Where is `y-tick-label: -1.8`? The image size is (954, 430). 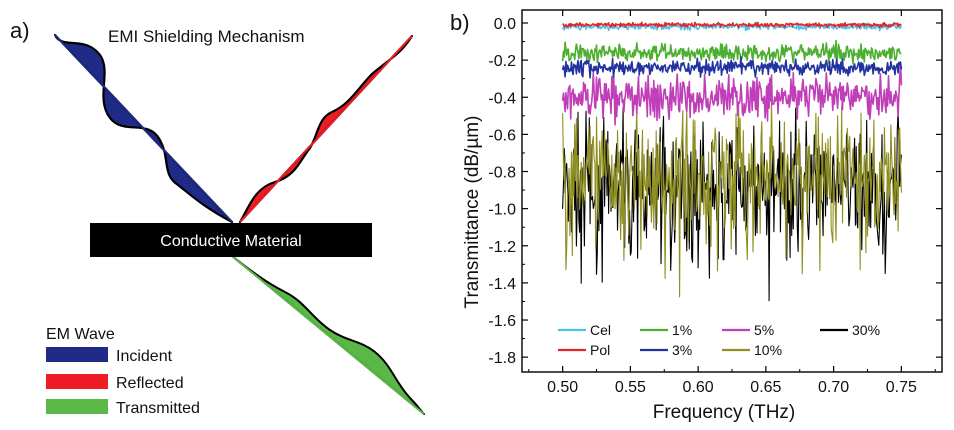 y-tick-label: -1.8 is located at coordinates (502, 358).